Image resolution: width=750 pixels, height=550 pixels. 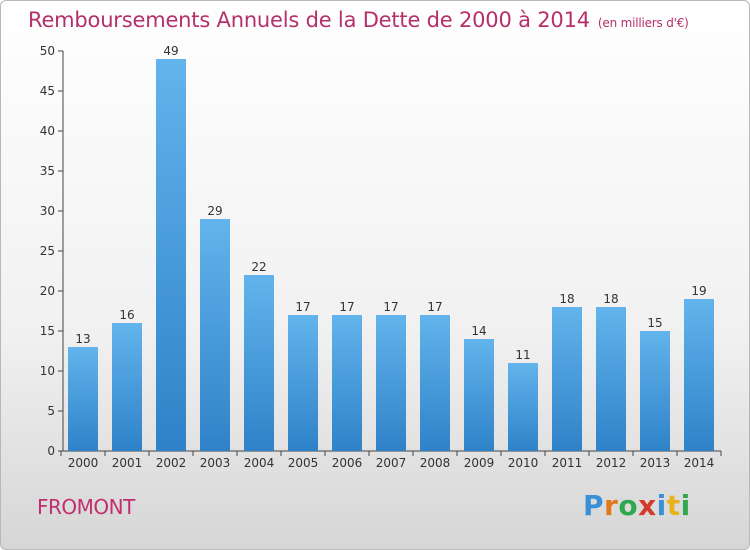 What do you see at coordinates (47, 291) in the screenshot?
I see `y-tick-label: 20` at bounding box center [47, 291].